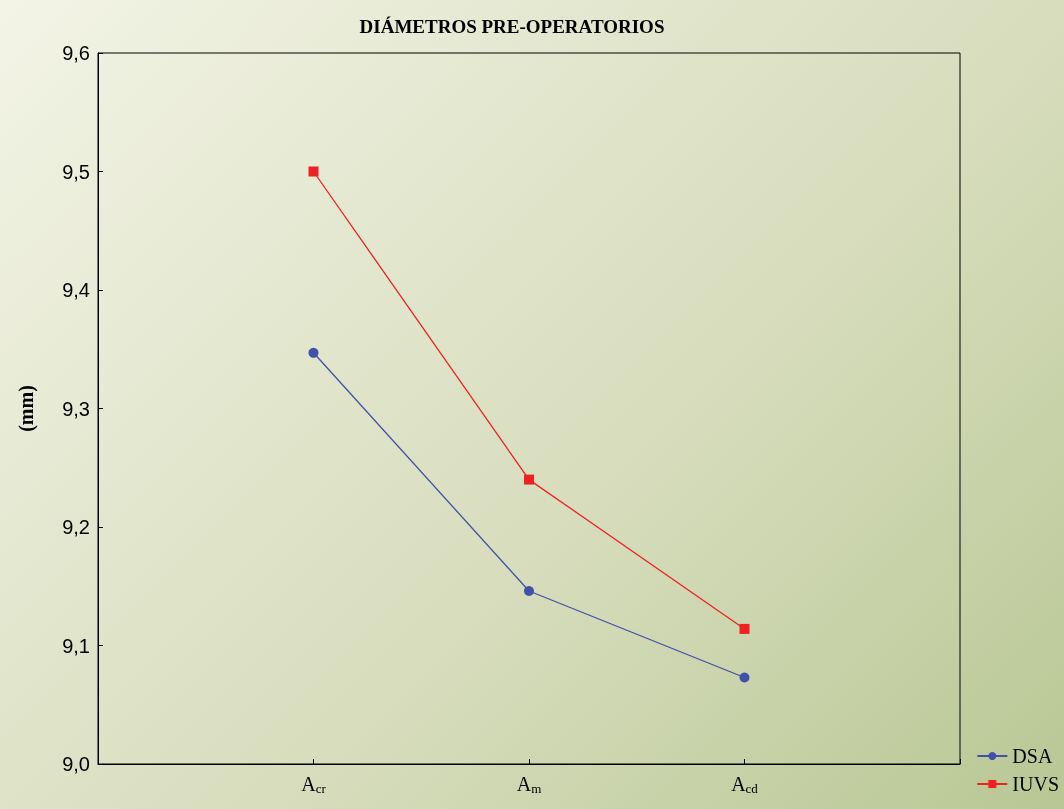  What do you see at coordinates (76, 527) in the screenshot?
I see `y-tick-label: 9,2` at bounding box center [76, 527].